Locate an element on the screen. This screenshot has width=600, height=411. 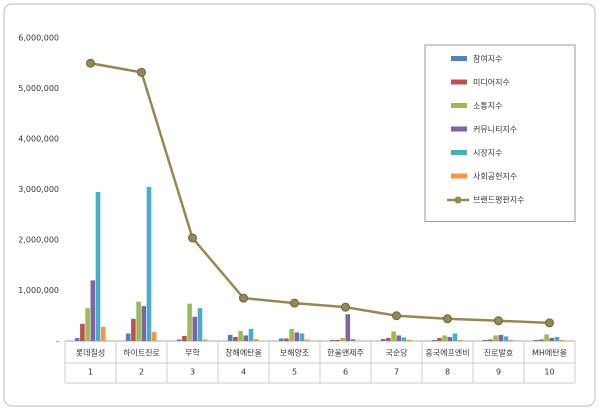
legend-label: 브랜드평판지수 is located at coordinates (499, 200).